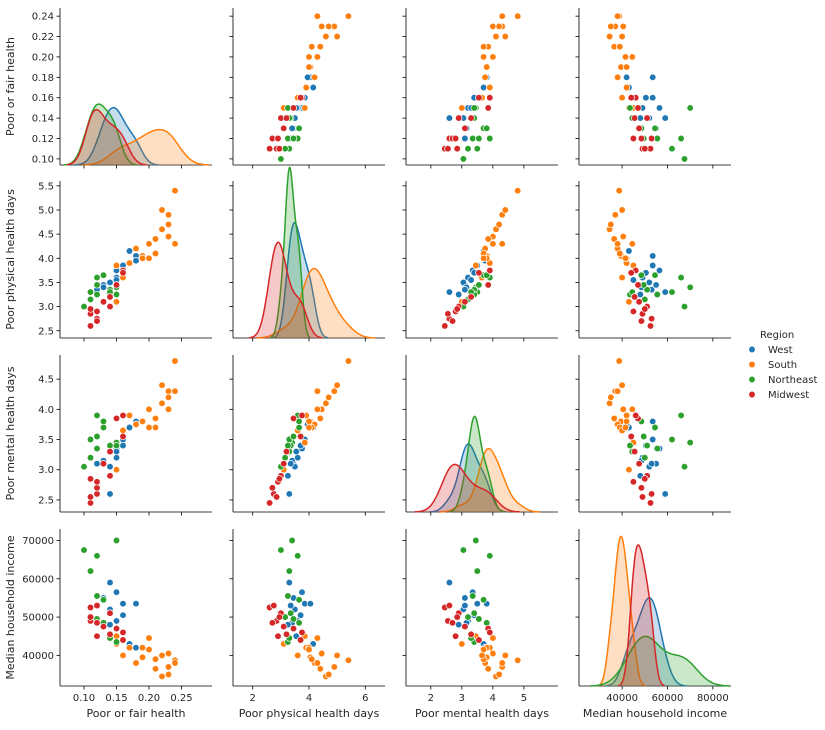 This screenshot has width=825, height=730. What do you see at coordinates (43, 159) in the screenshot?
I see `y-tick-label: 0.10` at bounding box center [43, 159].